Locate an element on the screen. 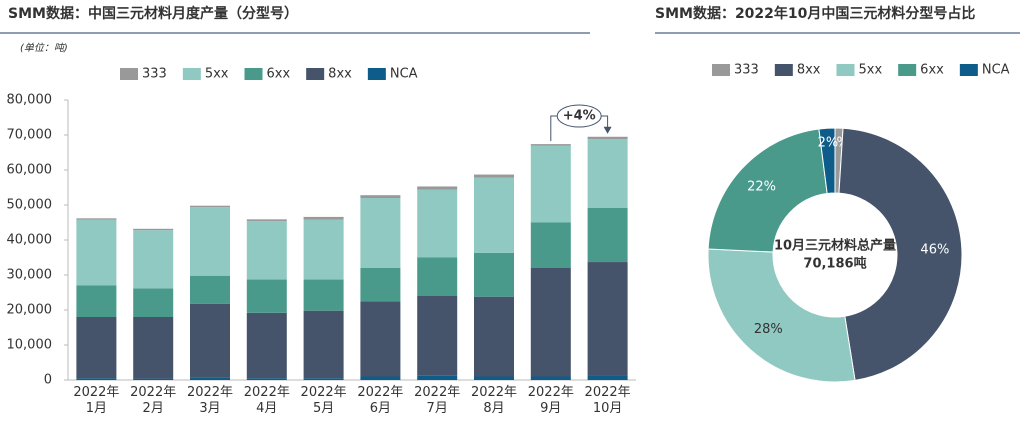 The width and height of the screenshot is (1024, 428). x-tick-label: 2022年 1月 is located at coordinates (96, 400).